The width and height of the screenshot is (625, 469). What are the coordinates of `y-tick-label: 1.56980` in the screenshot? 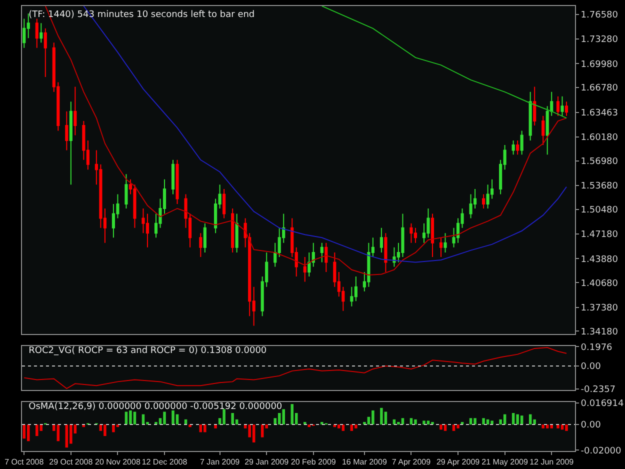 It's located at (599, 161).